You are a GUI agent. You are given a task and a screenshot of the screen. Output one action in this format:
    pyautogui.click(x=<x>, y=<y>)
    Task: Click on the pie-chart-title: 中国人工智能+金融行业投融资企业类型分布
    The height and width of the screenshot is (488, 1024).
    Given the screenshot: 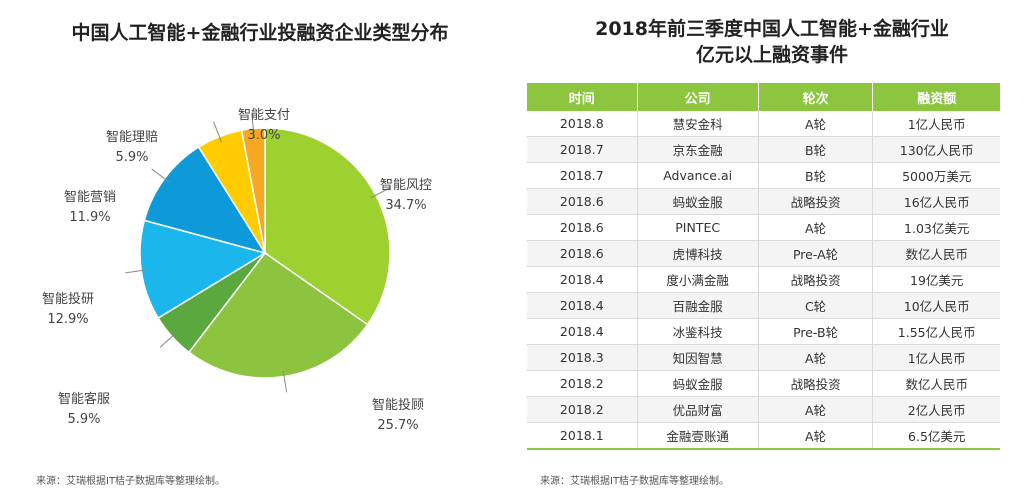 What is the action you would take?
    pyautogui.click(x=260, y=33)
    